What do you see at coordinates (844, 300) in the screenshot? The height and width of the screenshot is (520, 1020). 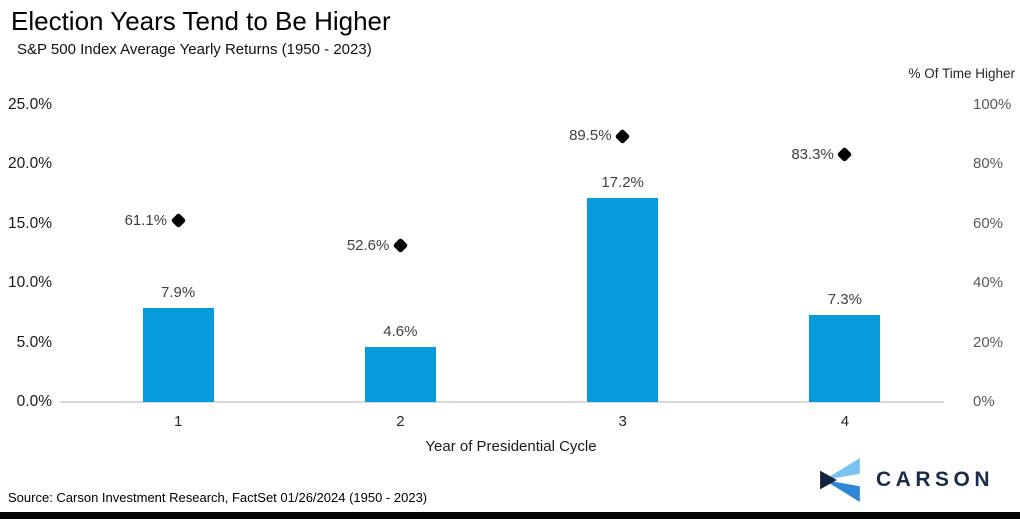 I see `bar-value-label: 7.3%` at bounding box center [844, 300].